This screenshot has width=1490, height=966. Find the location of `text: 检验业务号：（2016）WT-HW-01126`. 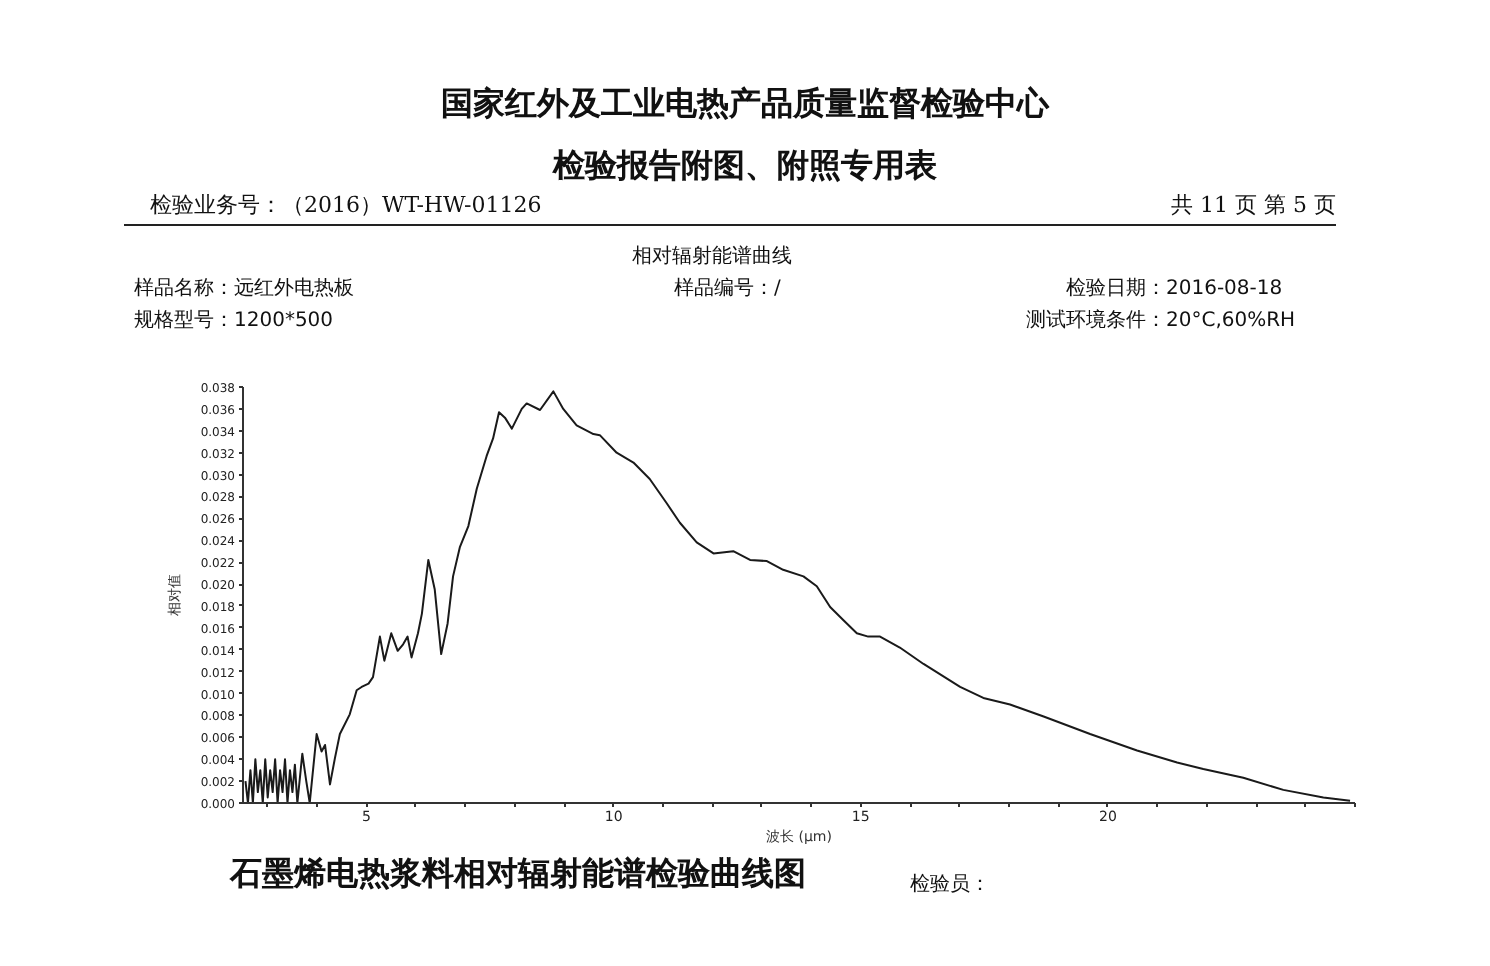

text: 检验业务号：（2016）WT-HW-01126 is located at coordinates (346, 205).